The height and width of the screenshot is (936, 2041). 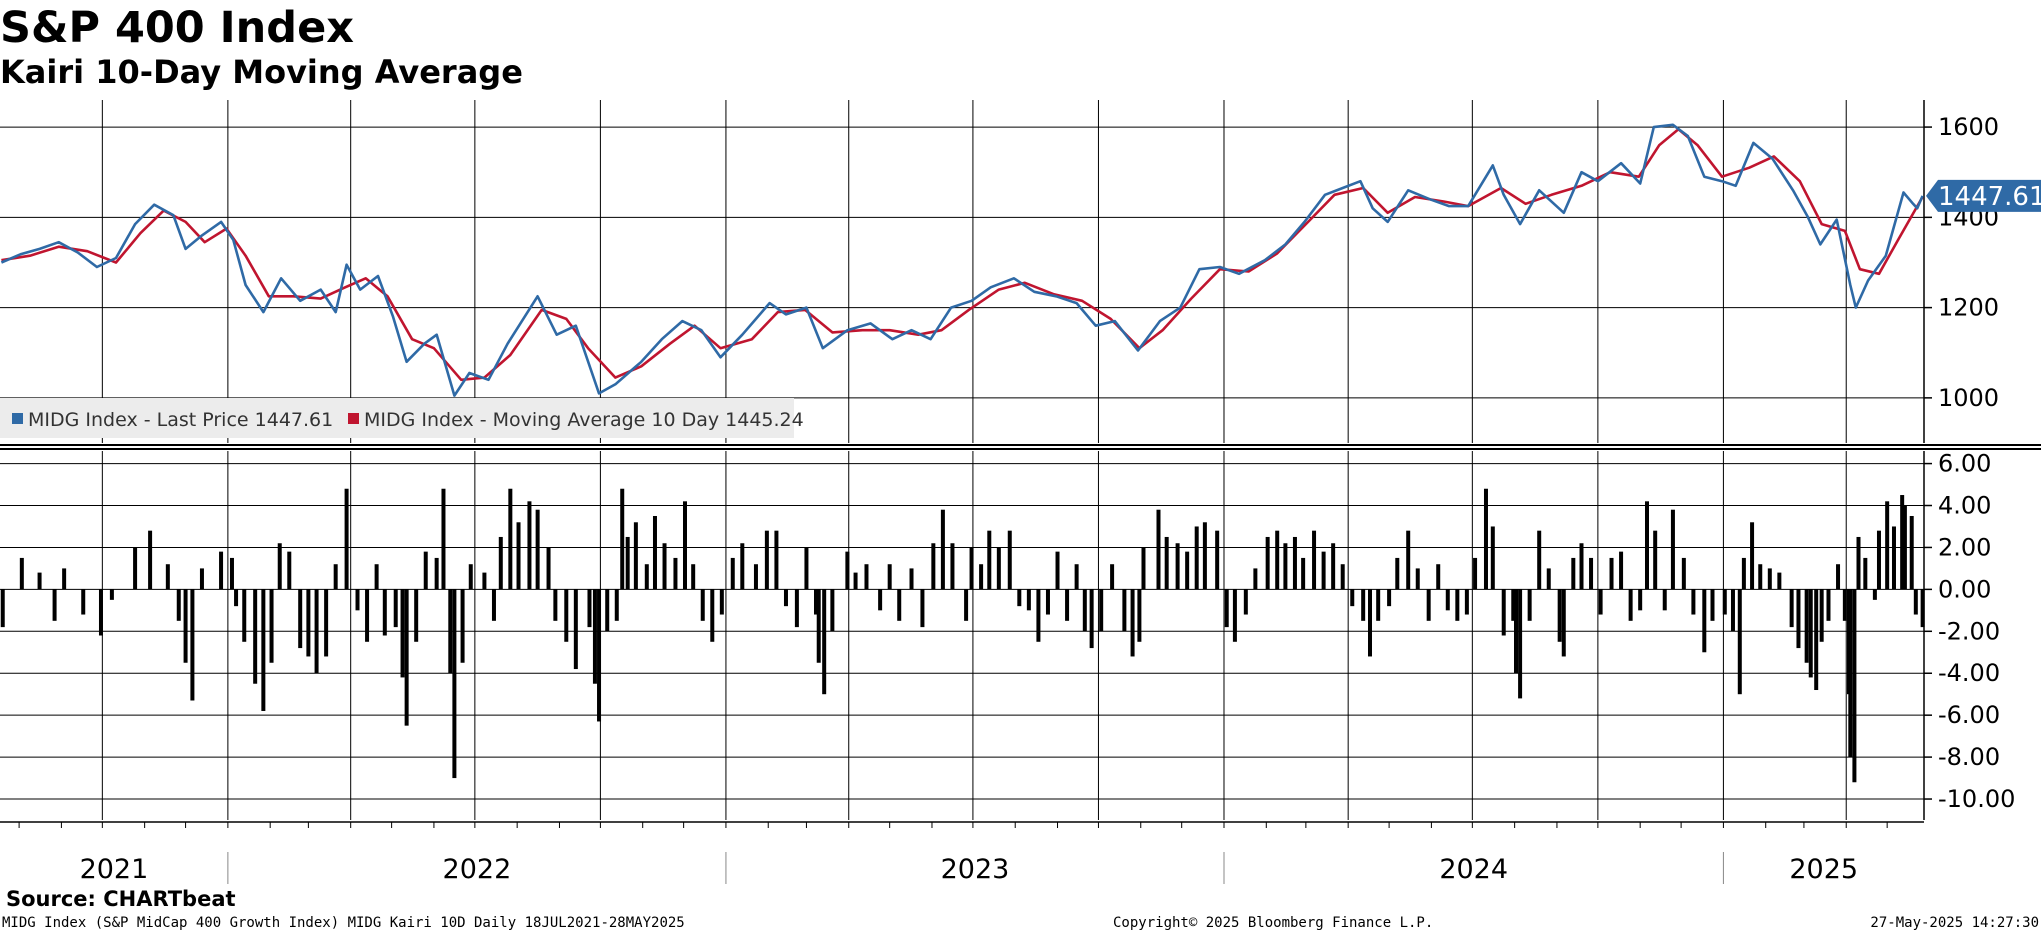 I want to click on kairi-y-tick-label: -2.00, so click(x=1969, y=631).